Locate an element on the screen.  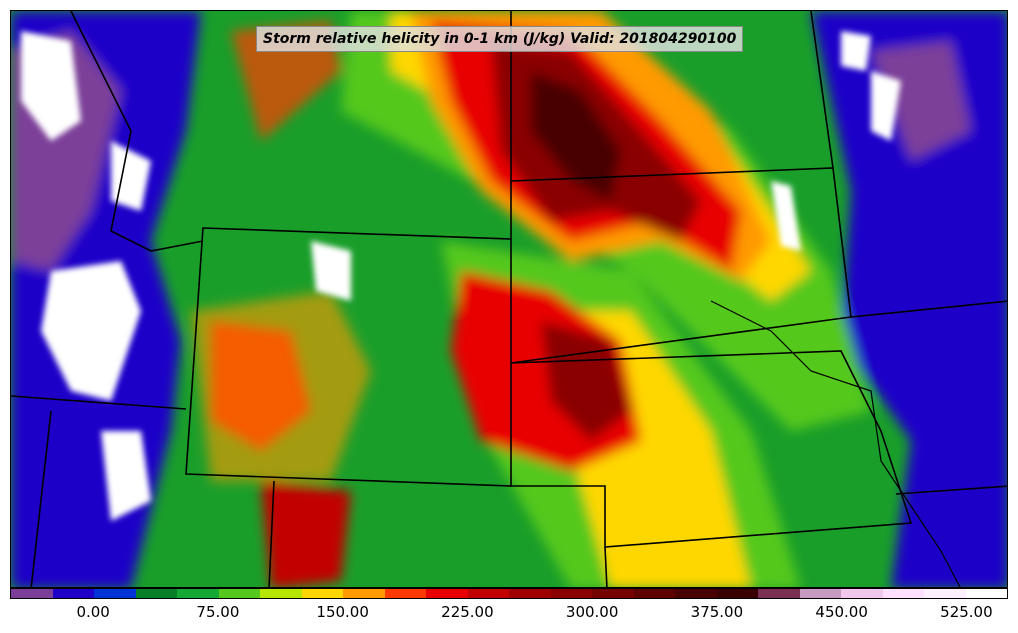
border-kansas-west is located at coordinates (606, 566).